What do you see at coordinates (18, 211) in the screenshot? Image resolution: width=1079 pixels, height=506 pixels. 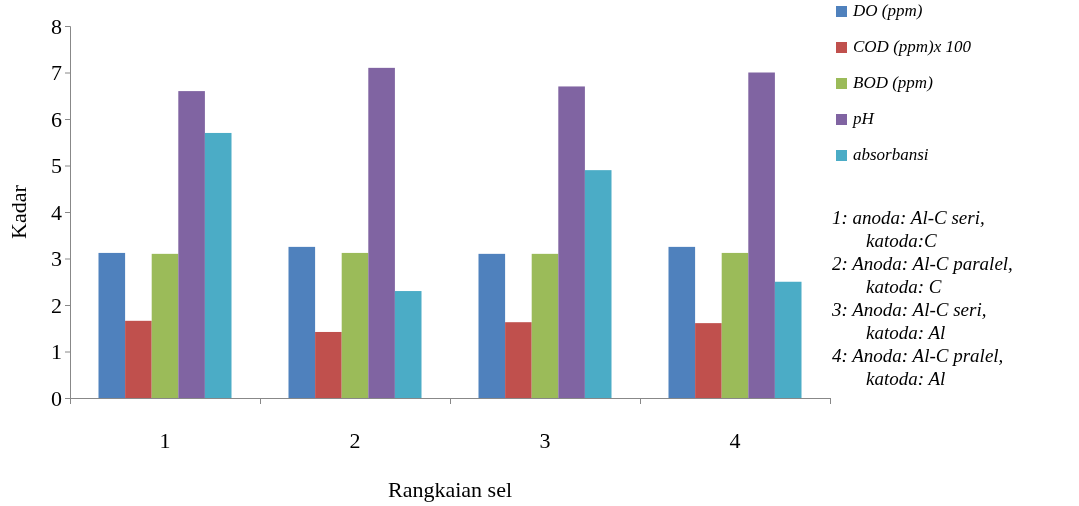 I see `y-axis-title: Kadar` at bounding box center [18, 211].